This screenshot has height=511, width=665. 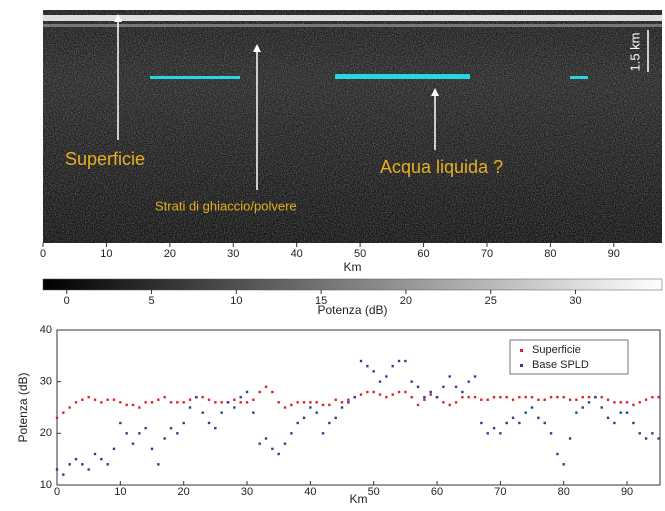 I want to click on y-tick-label: 30, so click(x=46, y=382).